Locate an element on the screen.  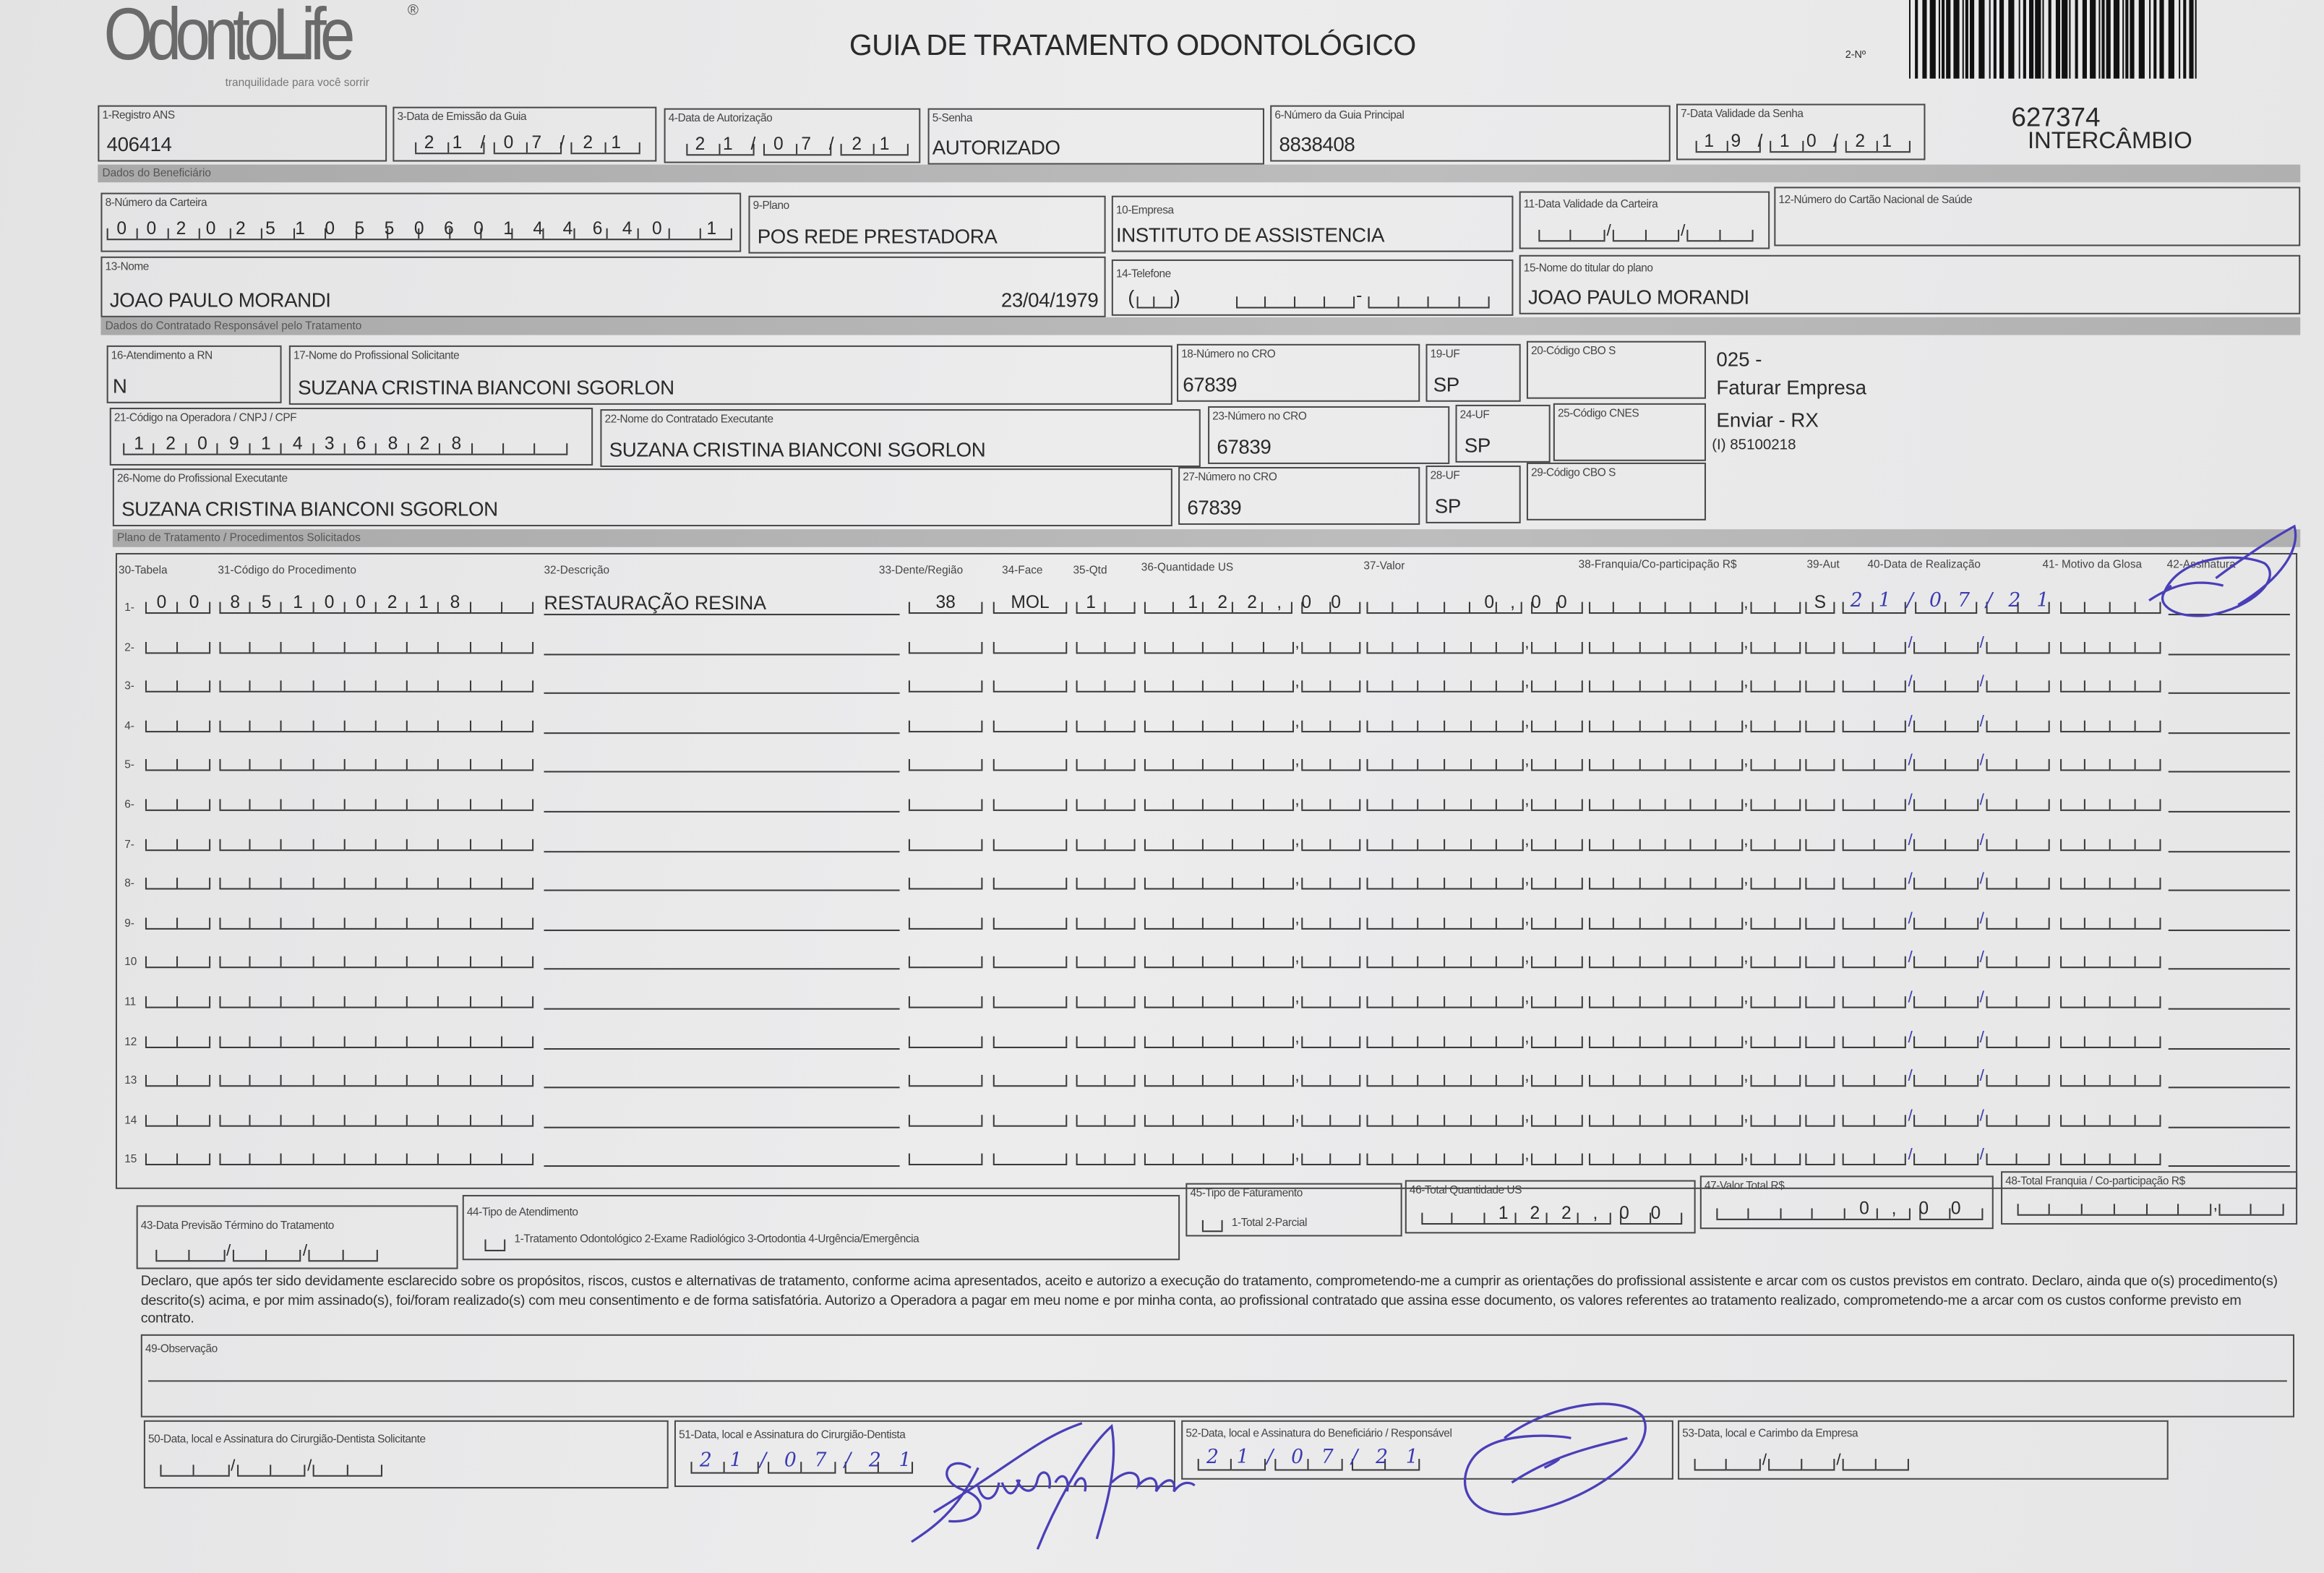
field-cbo-29: 29-Código CBO S is located at coordinates (1616, 491).